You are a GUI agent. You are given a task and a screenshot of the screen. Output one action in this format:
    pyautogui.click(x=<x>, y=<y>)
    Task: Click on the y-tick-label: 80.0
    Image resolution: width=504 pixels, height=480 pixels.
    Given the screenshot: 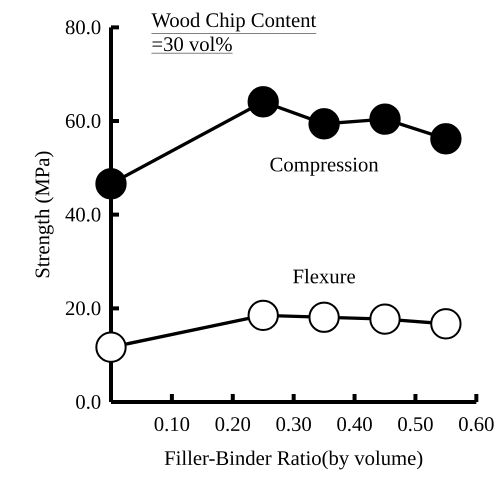 What is the action you would take?
    pyautogui.click(x=83, y=27)
    